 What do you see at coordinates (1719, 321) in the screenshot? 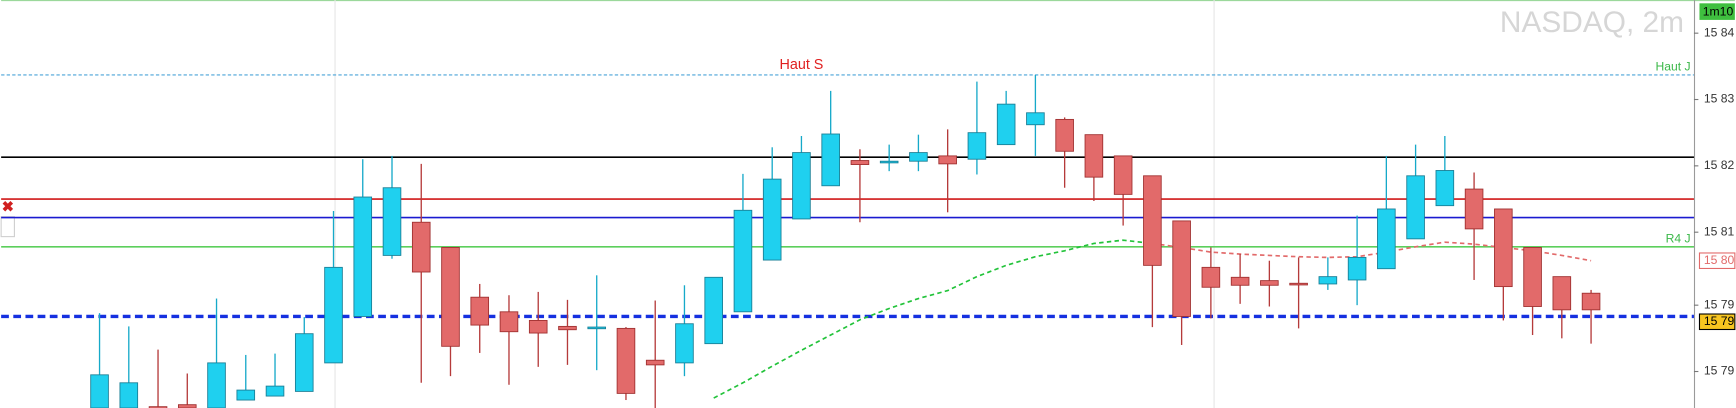
I see `price-tag: 15 79` at bounding box center [1719, 321].